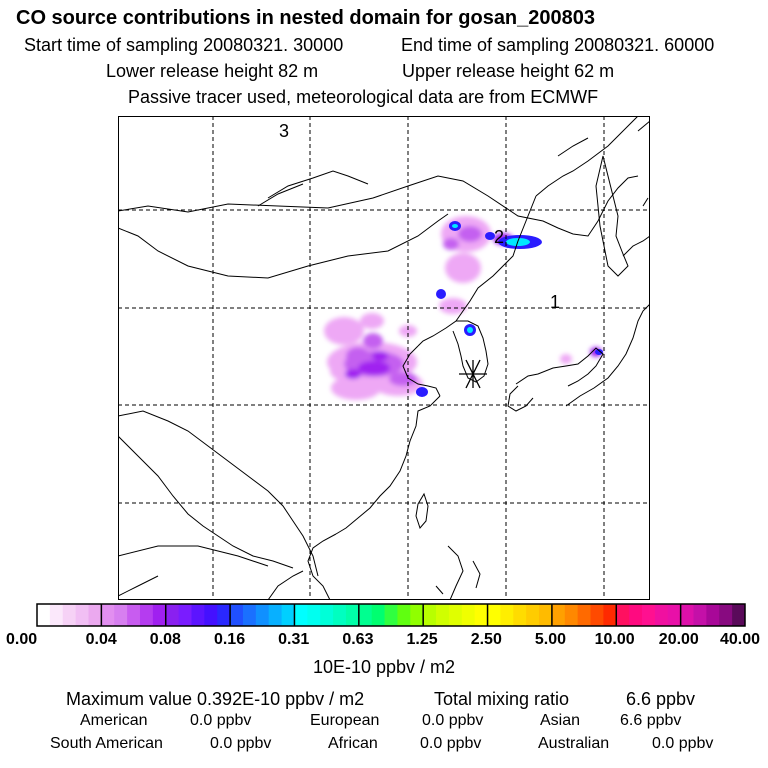  I want to click on max-value-label: Maximum value 0.392E-10 ppbv / m2, so click(215, 699).